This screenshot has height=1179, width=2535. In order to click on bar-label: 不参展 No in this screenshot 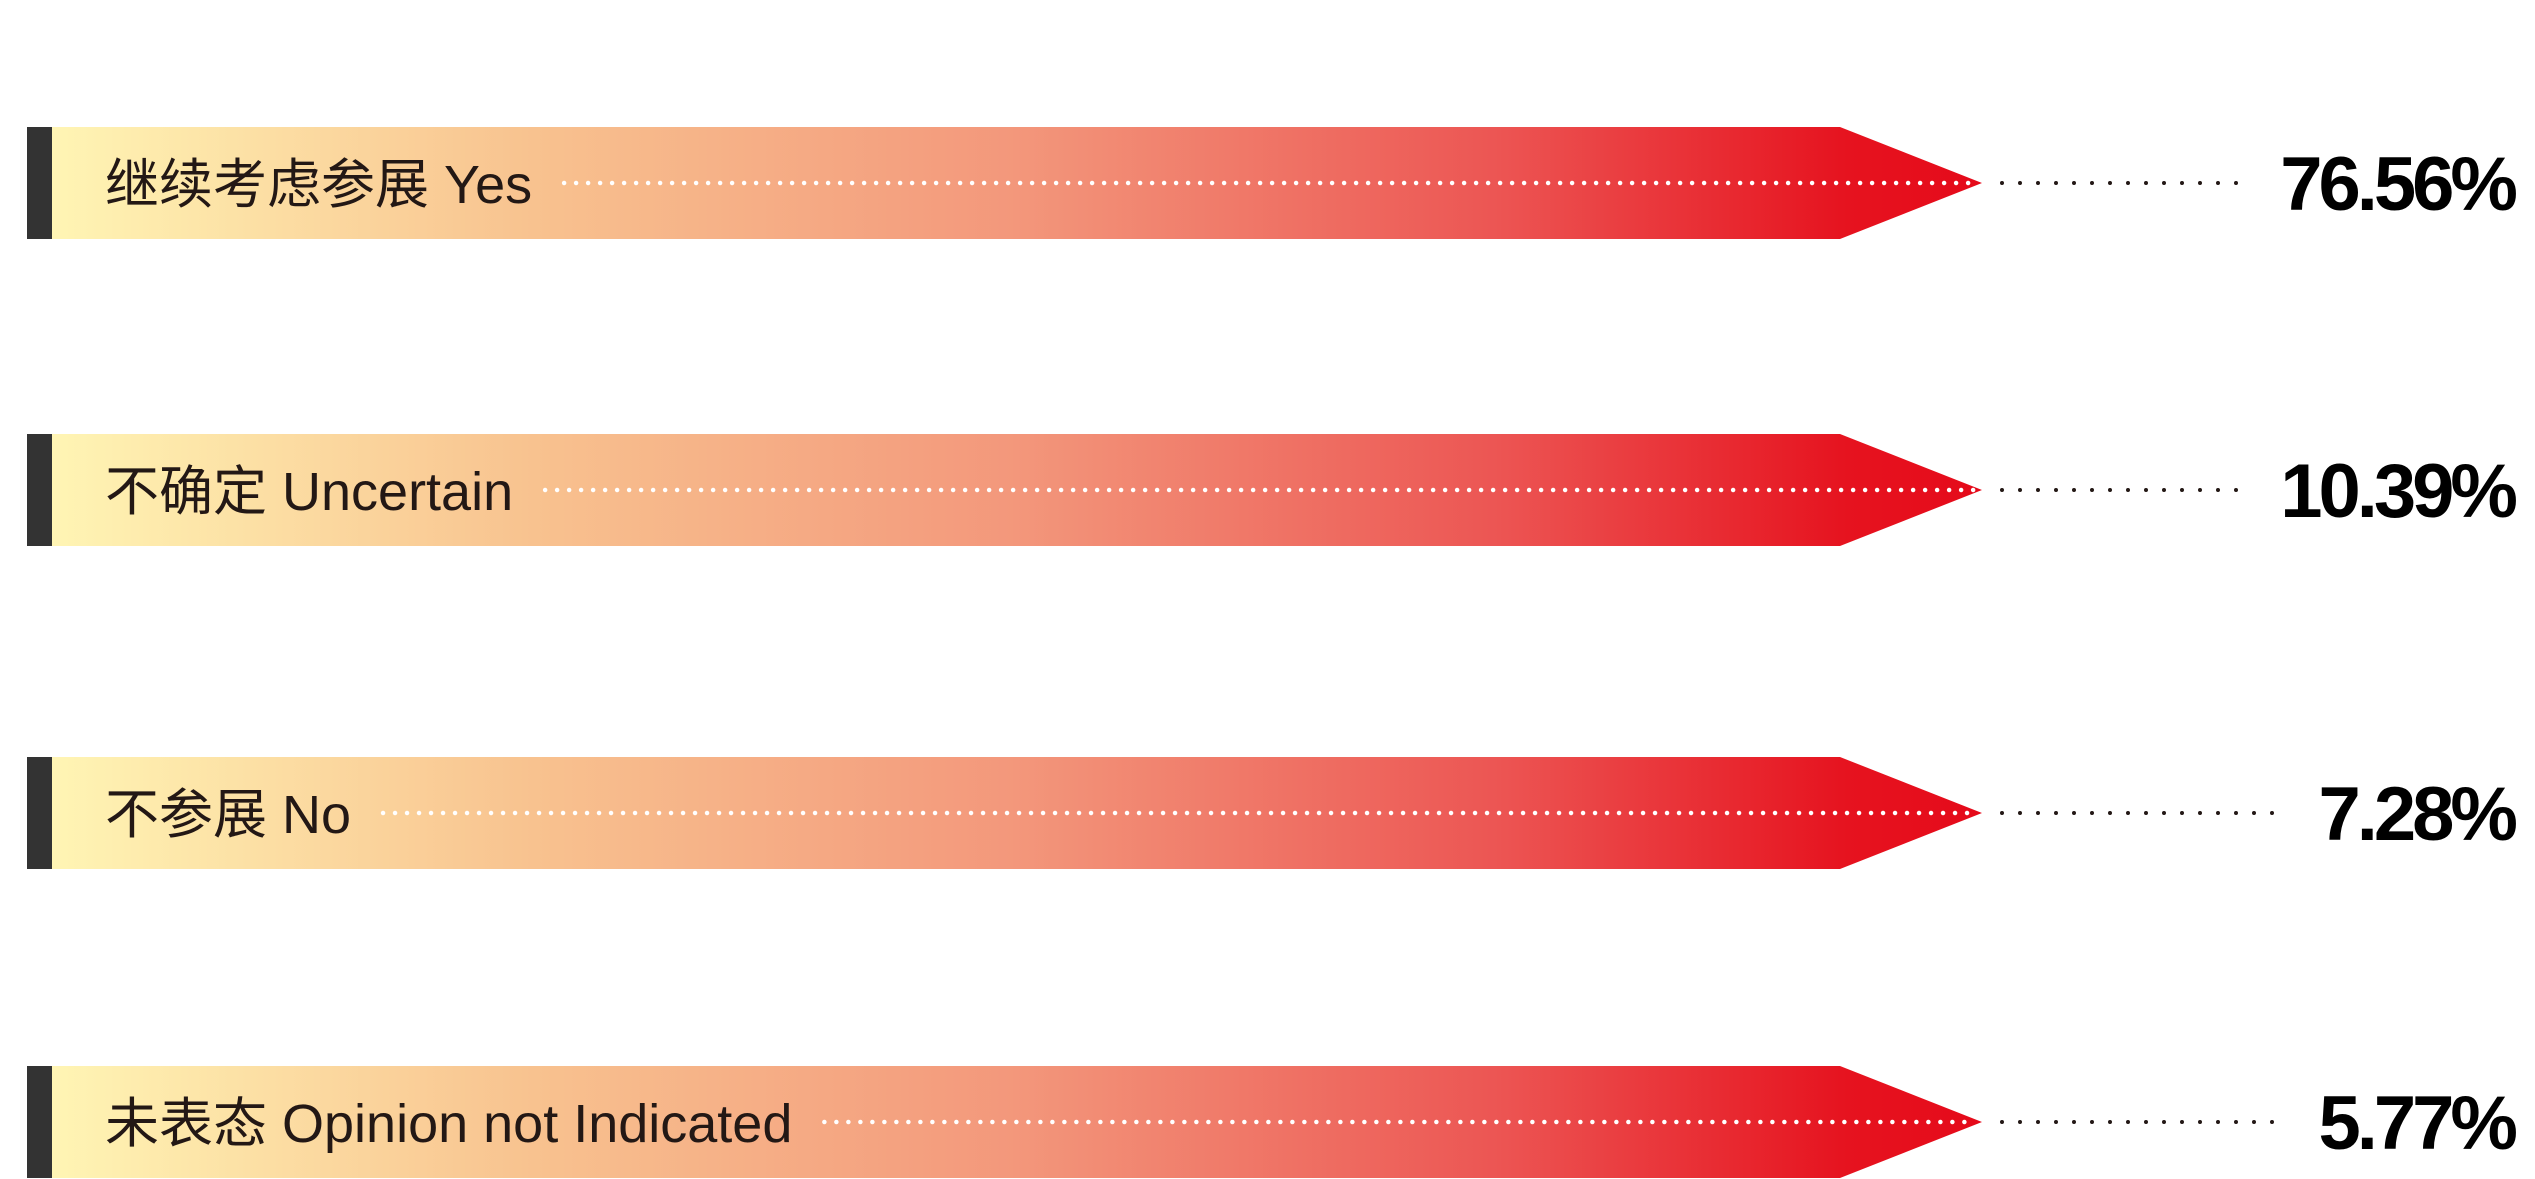, I will do `click(228, 815)`.